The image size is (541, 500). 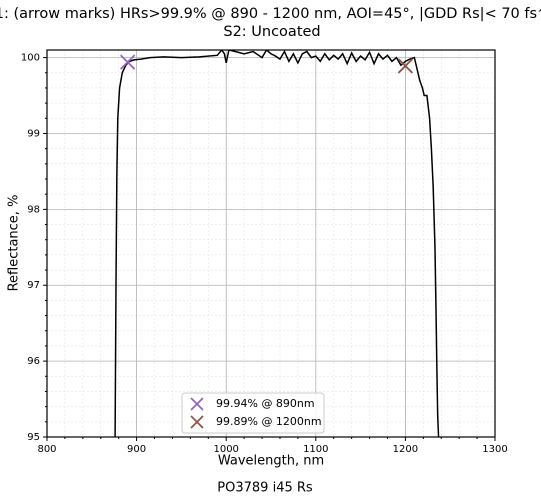 I want to click on legend-box, so click(x=253, y=413).